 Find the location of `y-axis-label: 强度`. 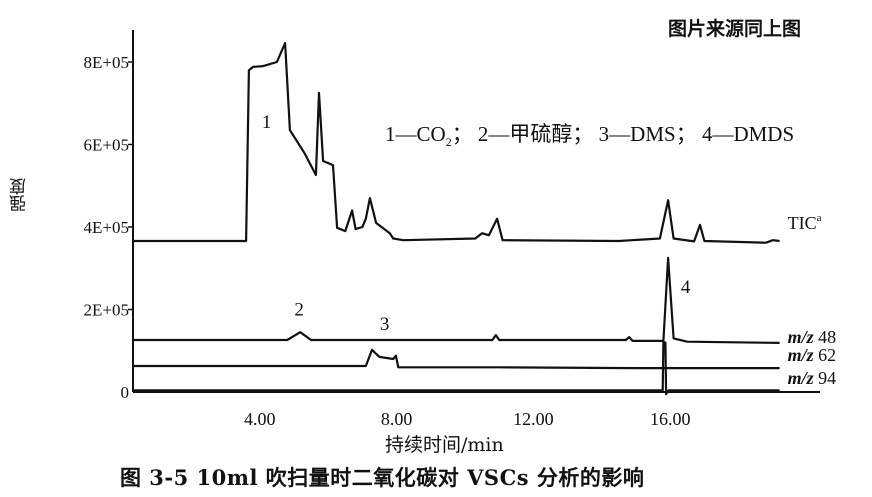

y-axis-label: 强度 is located at coordinates (20, 195).